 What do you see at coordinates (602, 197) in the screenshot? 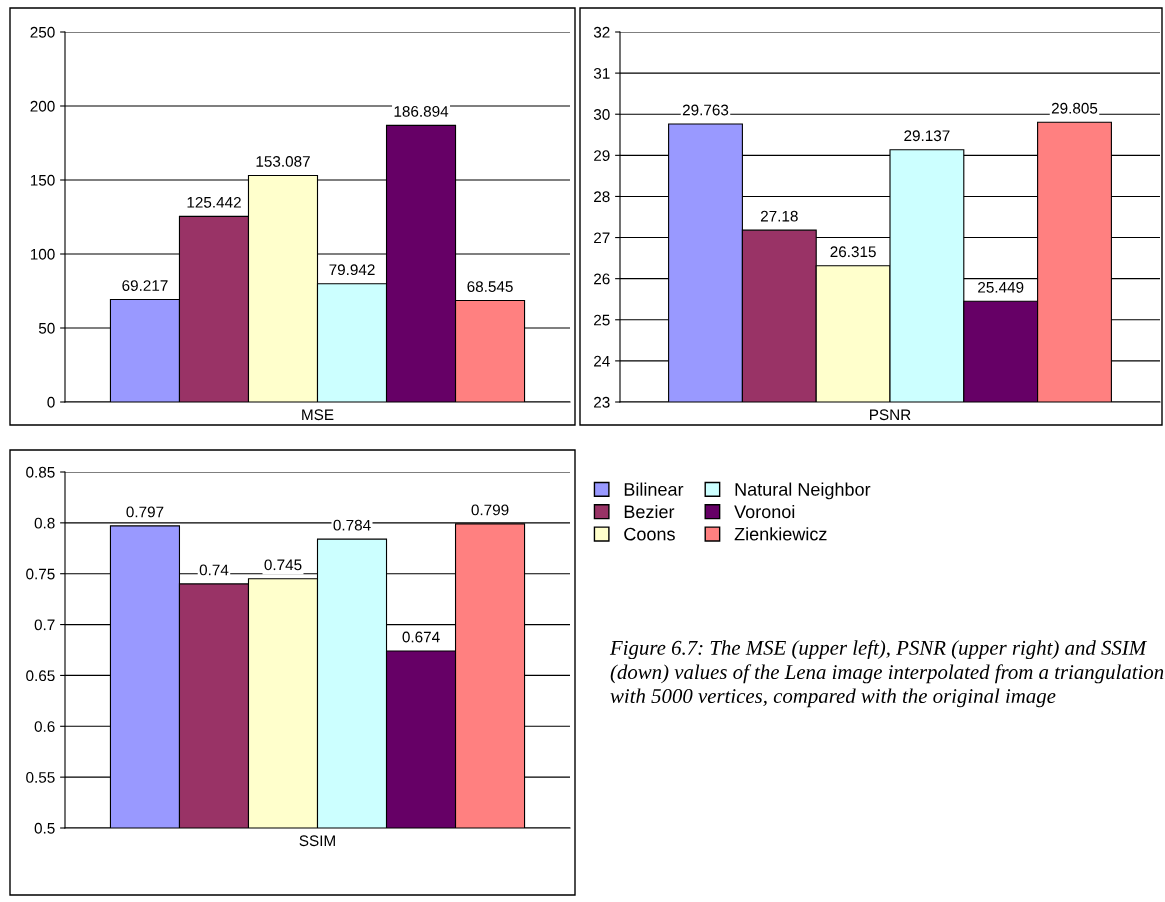
I see `y-tick-label: 28` at bounding box center [602, 197].